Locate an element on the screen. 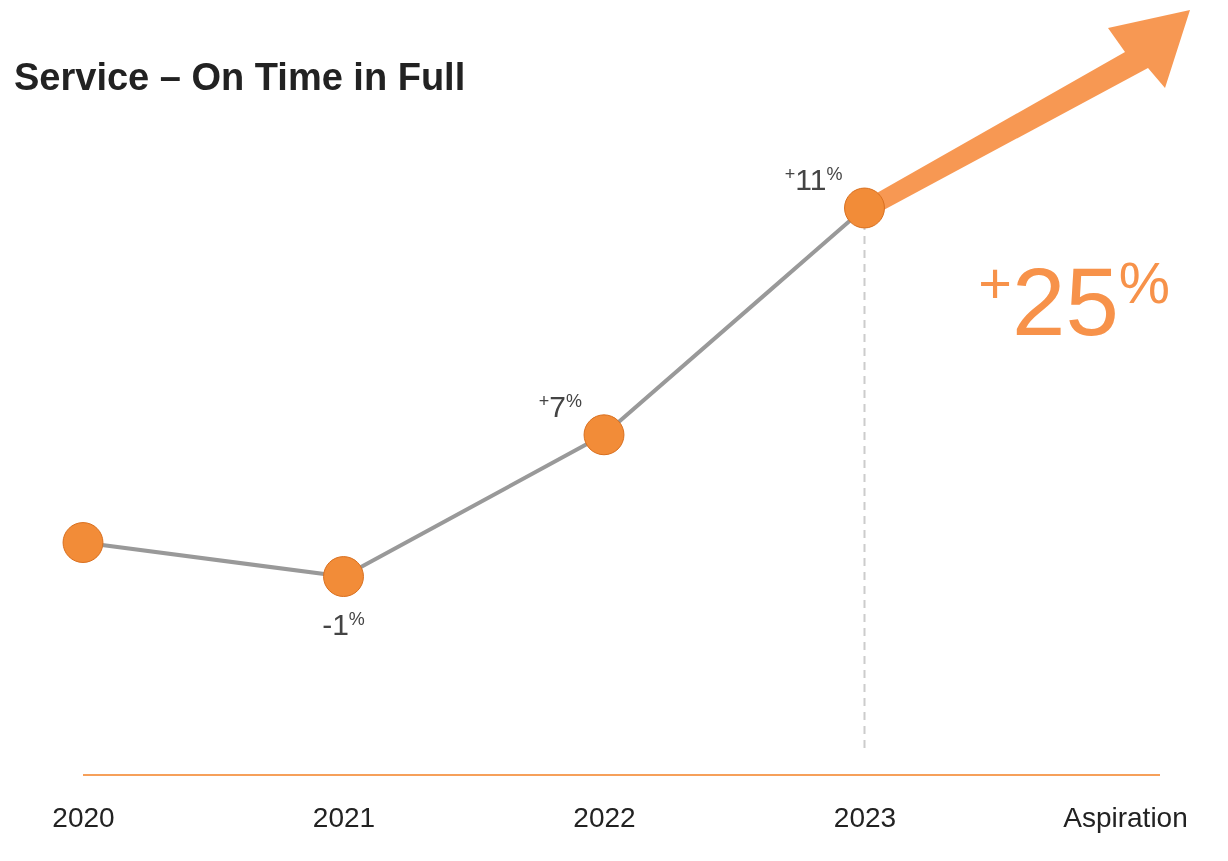 Image resolution: width=1228 pixels, height=861 pixels. annotation: -1$^{%}$ is located at coordinates (343, 624).